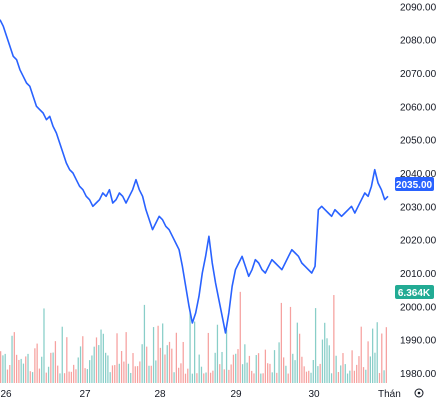  I want to click on last-price-badge: 2035.00, so click(414, 184).